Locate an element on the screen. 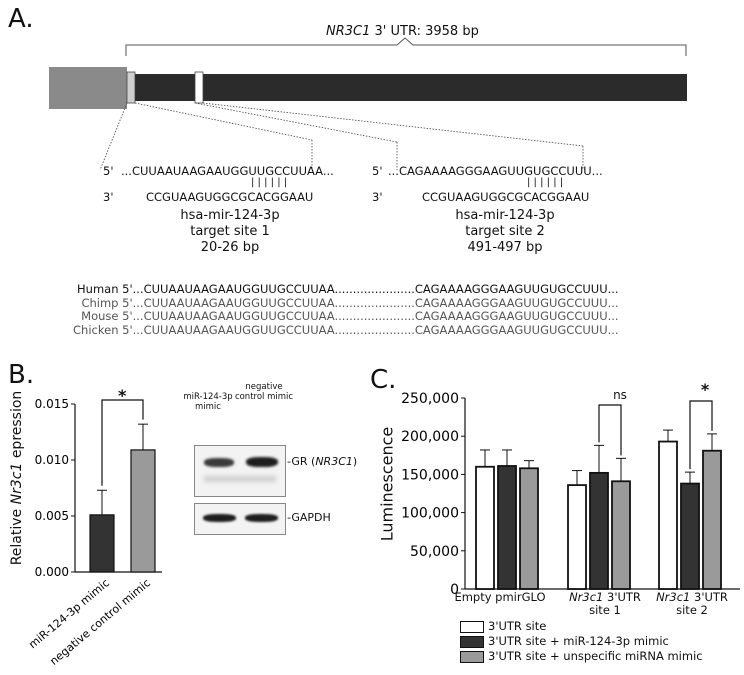 The height and width of the screenshot is (675, 744). gr-background-smear is located at coordinates (240, 479).